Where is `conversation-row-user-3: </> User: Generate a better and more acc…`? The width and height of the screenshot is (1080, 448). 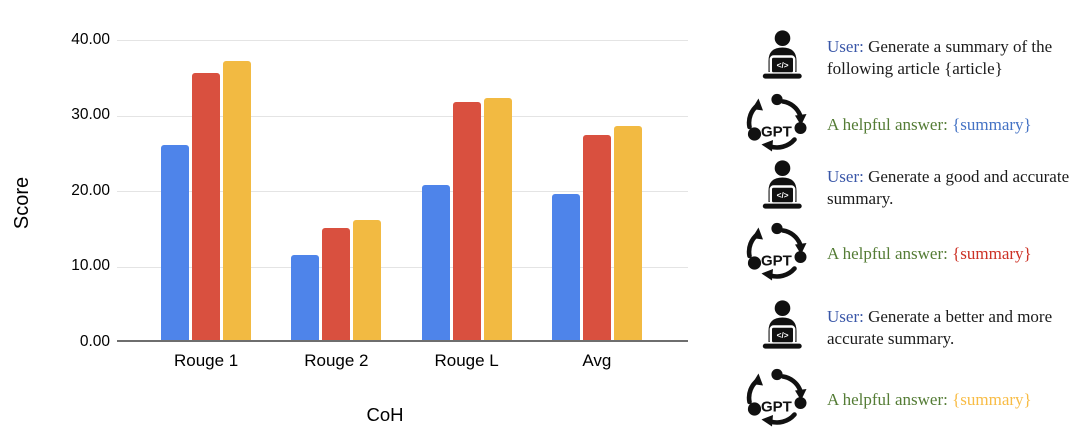
conversation-row-user-3: </> User: Generate a better and more acc… is located at coordinates (912, 328).